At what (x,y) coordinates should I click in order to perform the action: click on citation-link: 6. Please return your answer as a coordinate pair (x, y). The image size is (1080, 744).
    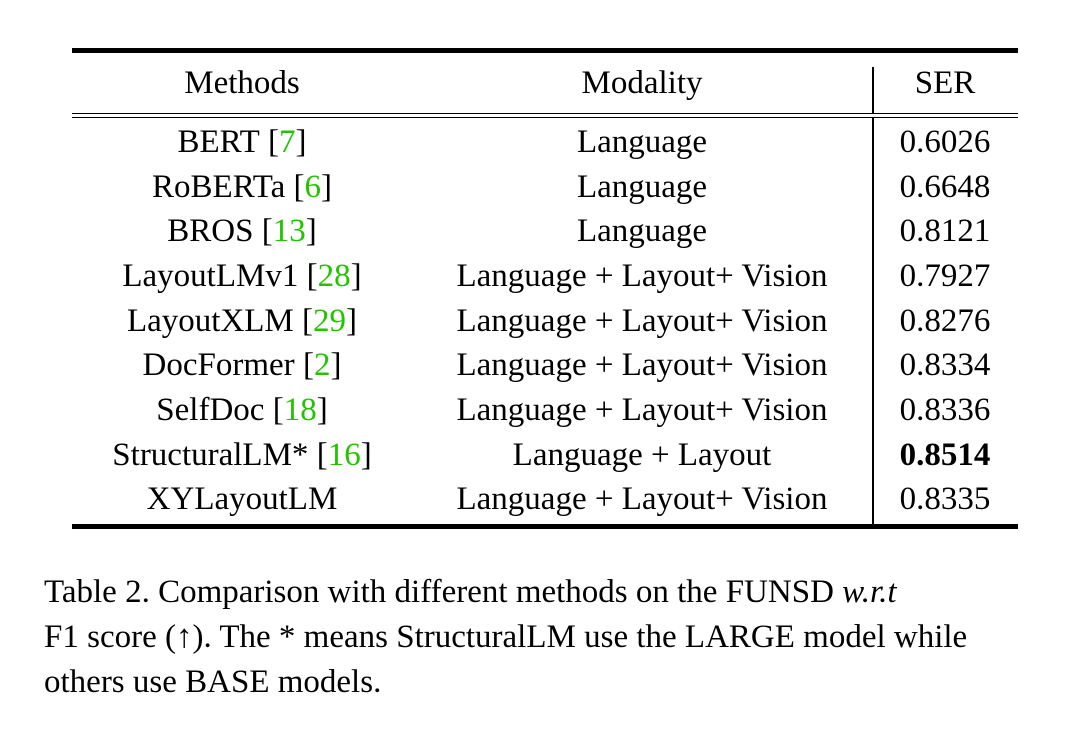
    Looking at the image, I should click on (312, 186).